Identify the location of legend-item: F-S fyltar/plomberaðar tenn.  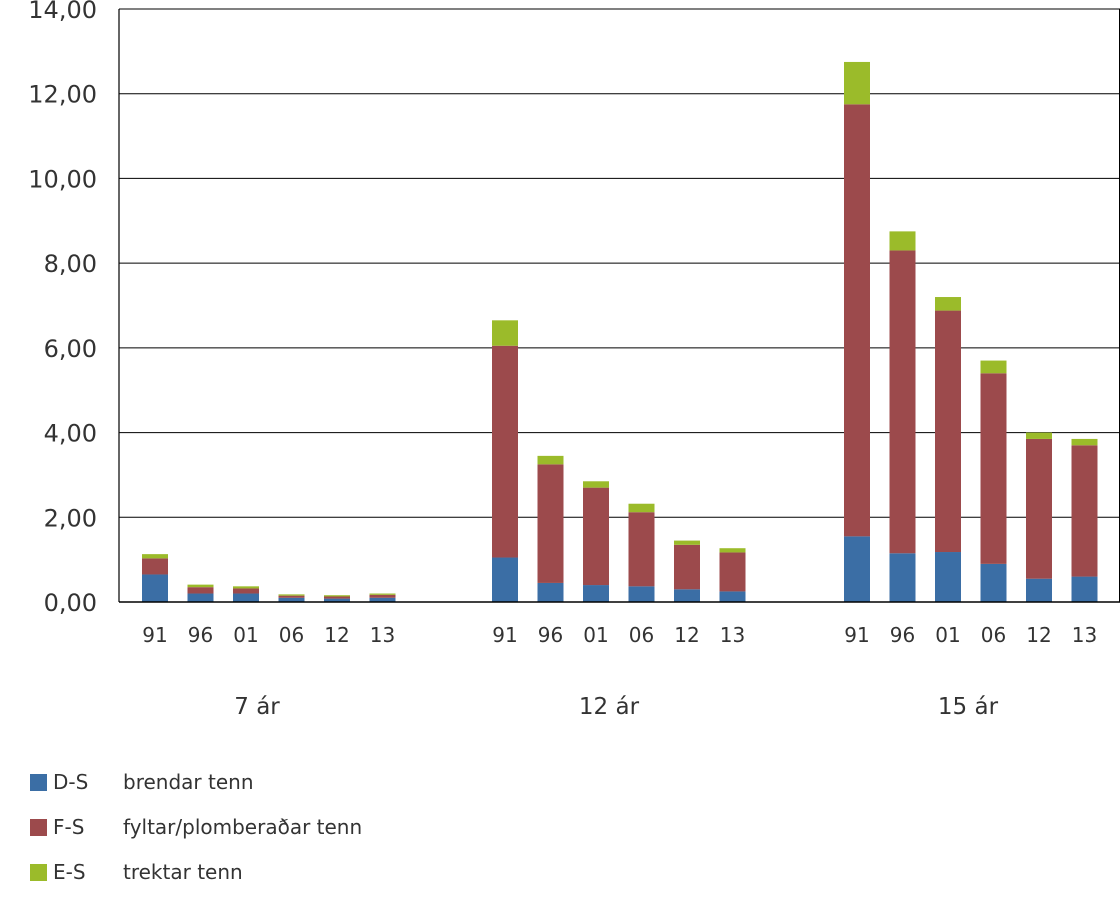
(380, 827).